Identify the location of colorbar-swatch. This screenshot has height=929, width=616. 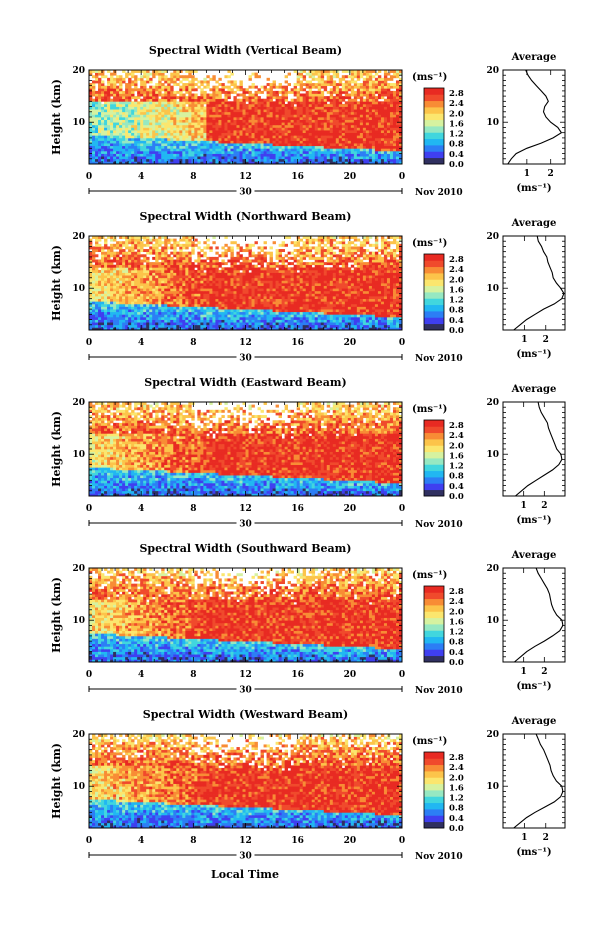
(434, 104).